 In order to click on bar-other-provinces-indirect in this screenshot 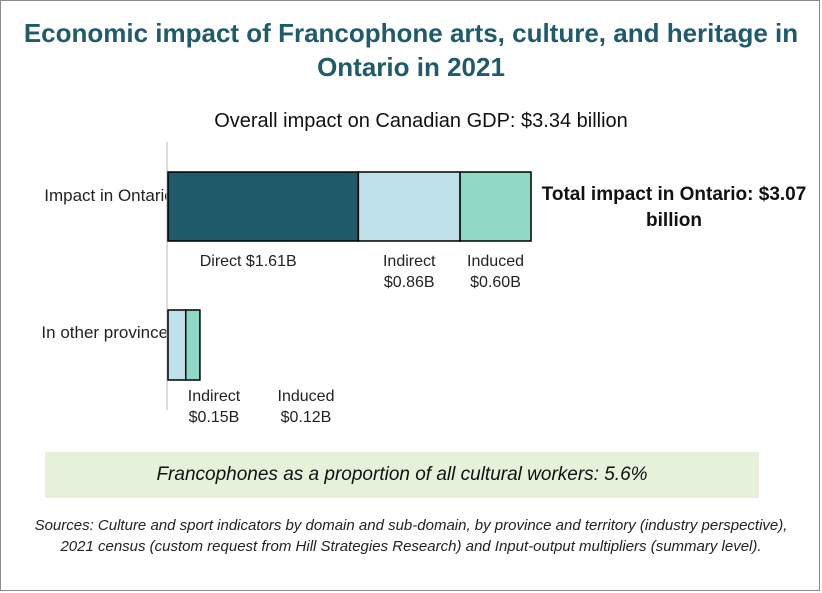, I will do `click(177, 345)`.